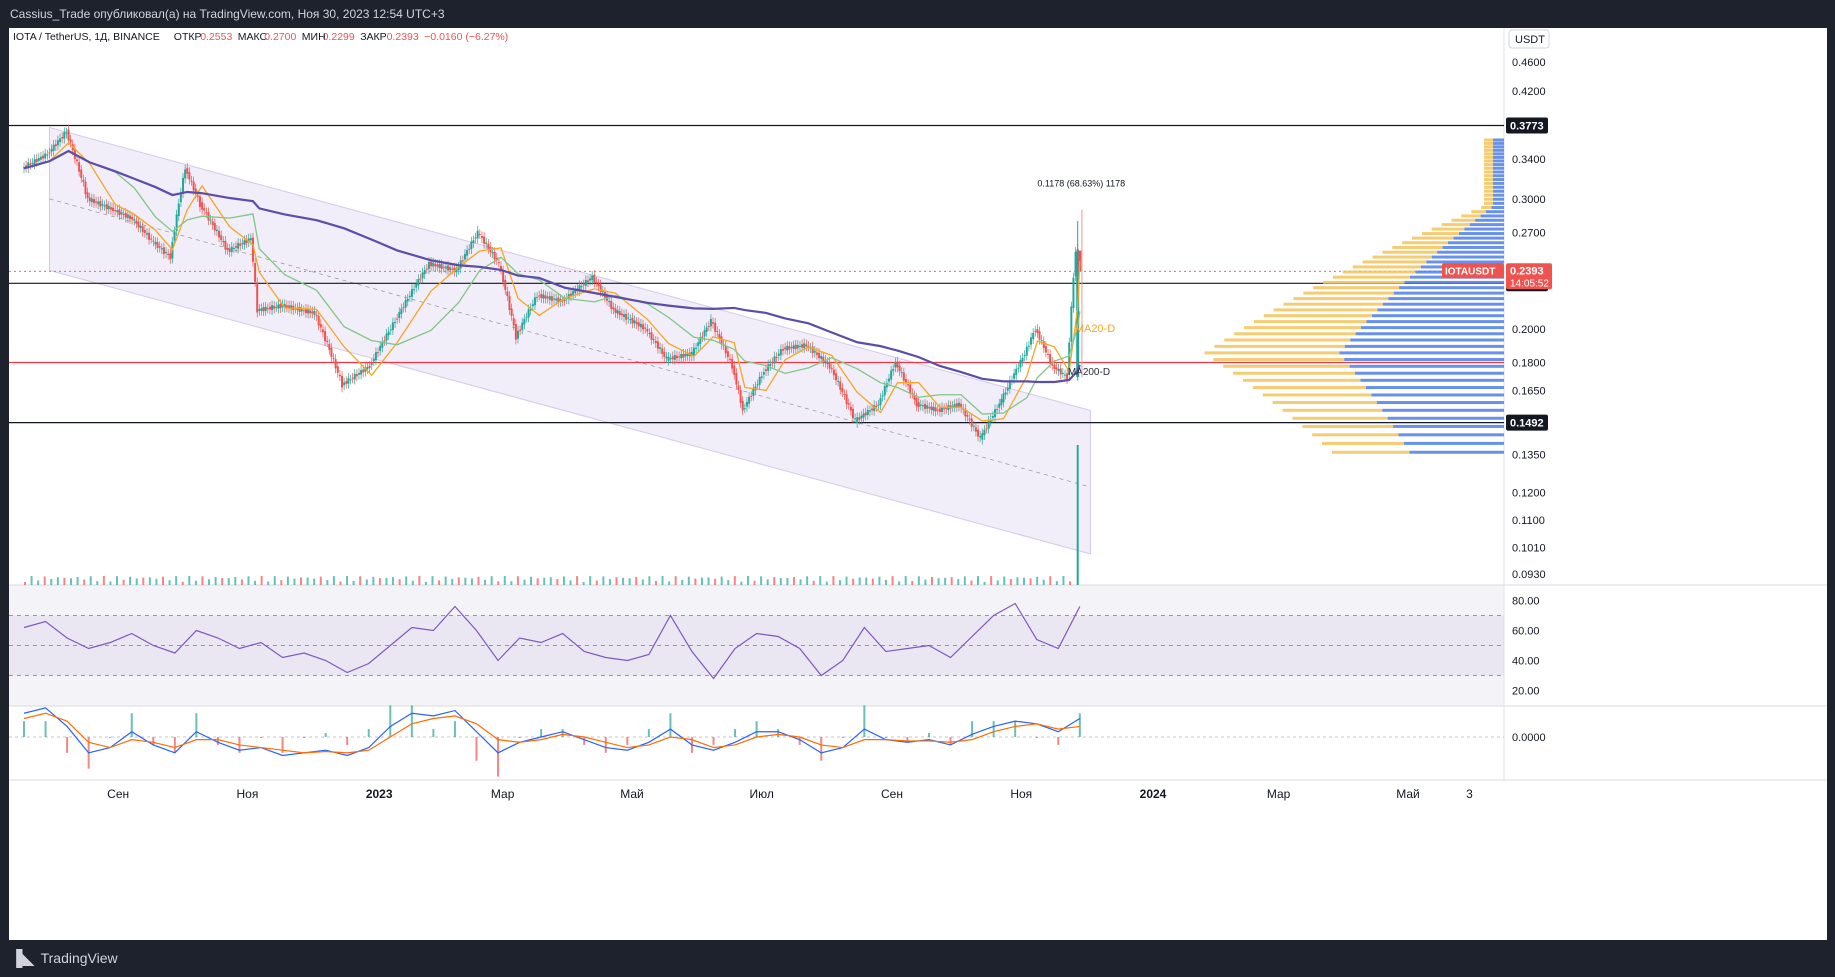 The width and height of the screenshot is (1835, 977). Describe the element at coordinates (917, 958) in the screenshot. I see `footer-bar: ▐◣ TradingView` at that location.